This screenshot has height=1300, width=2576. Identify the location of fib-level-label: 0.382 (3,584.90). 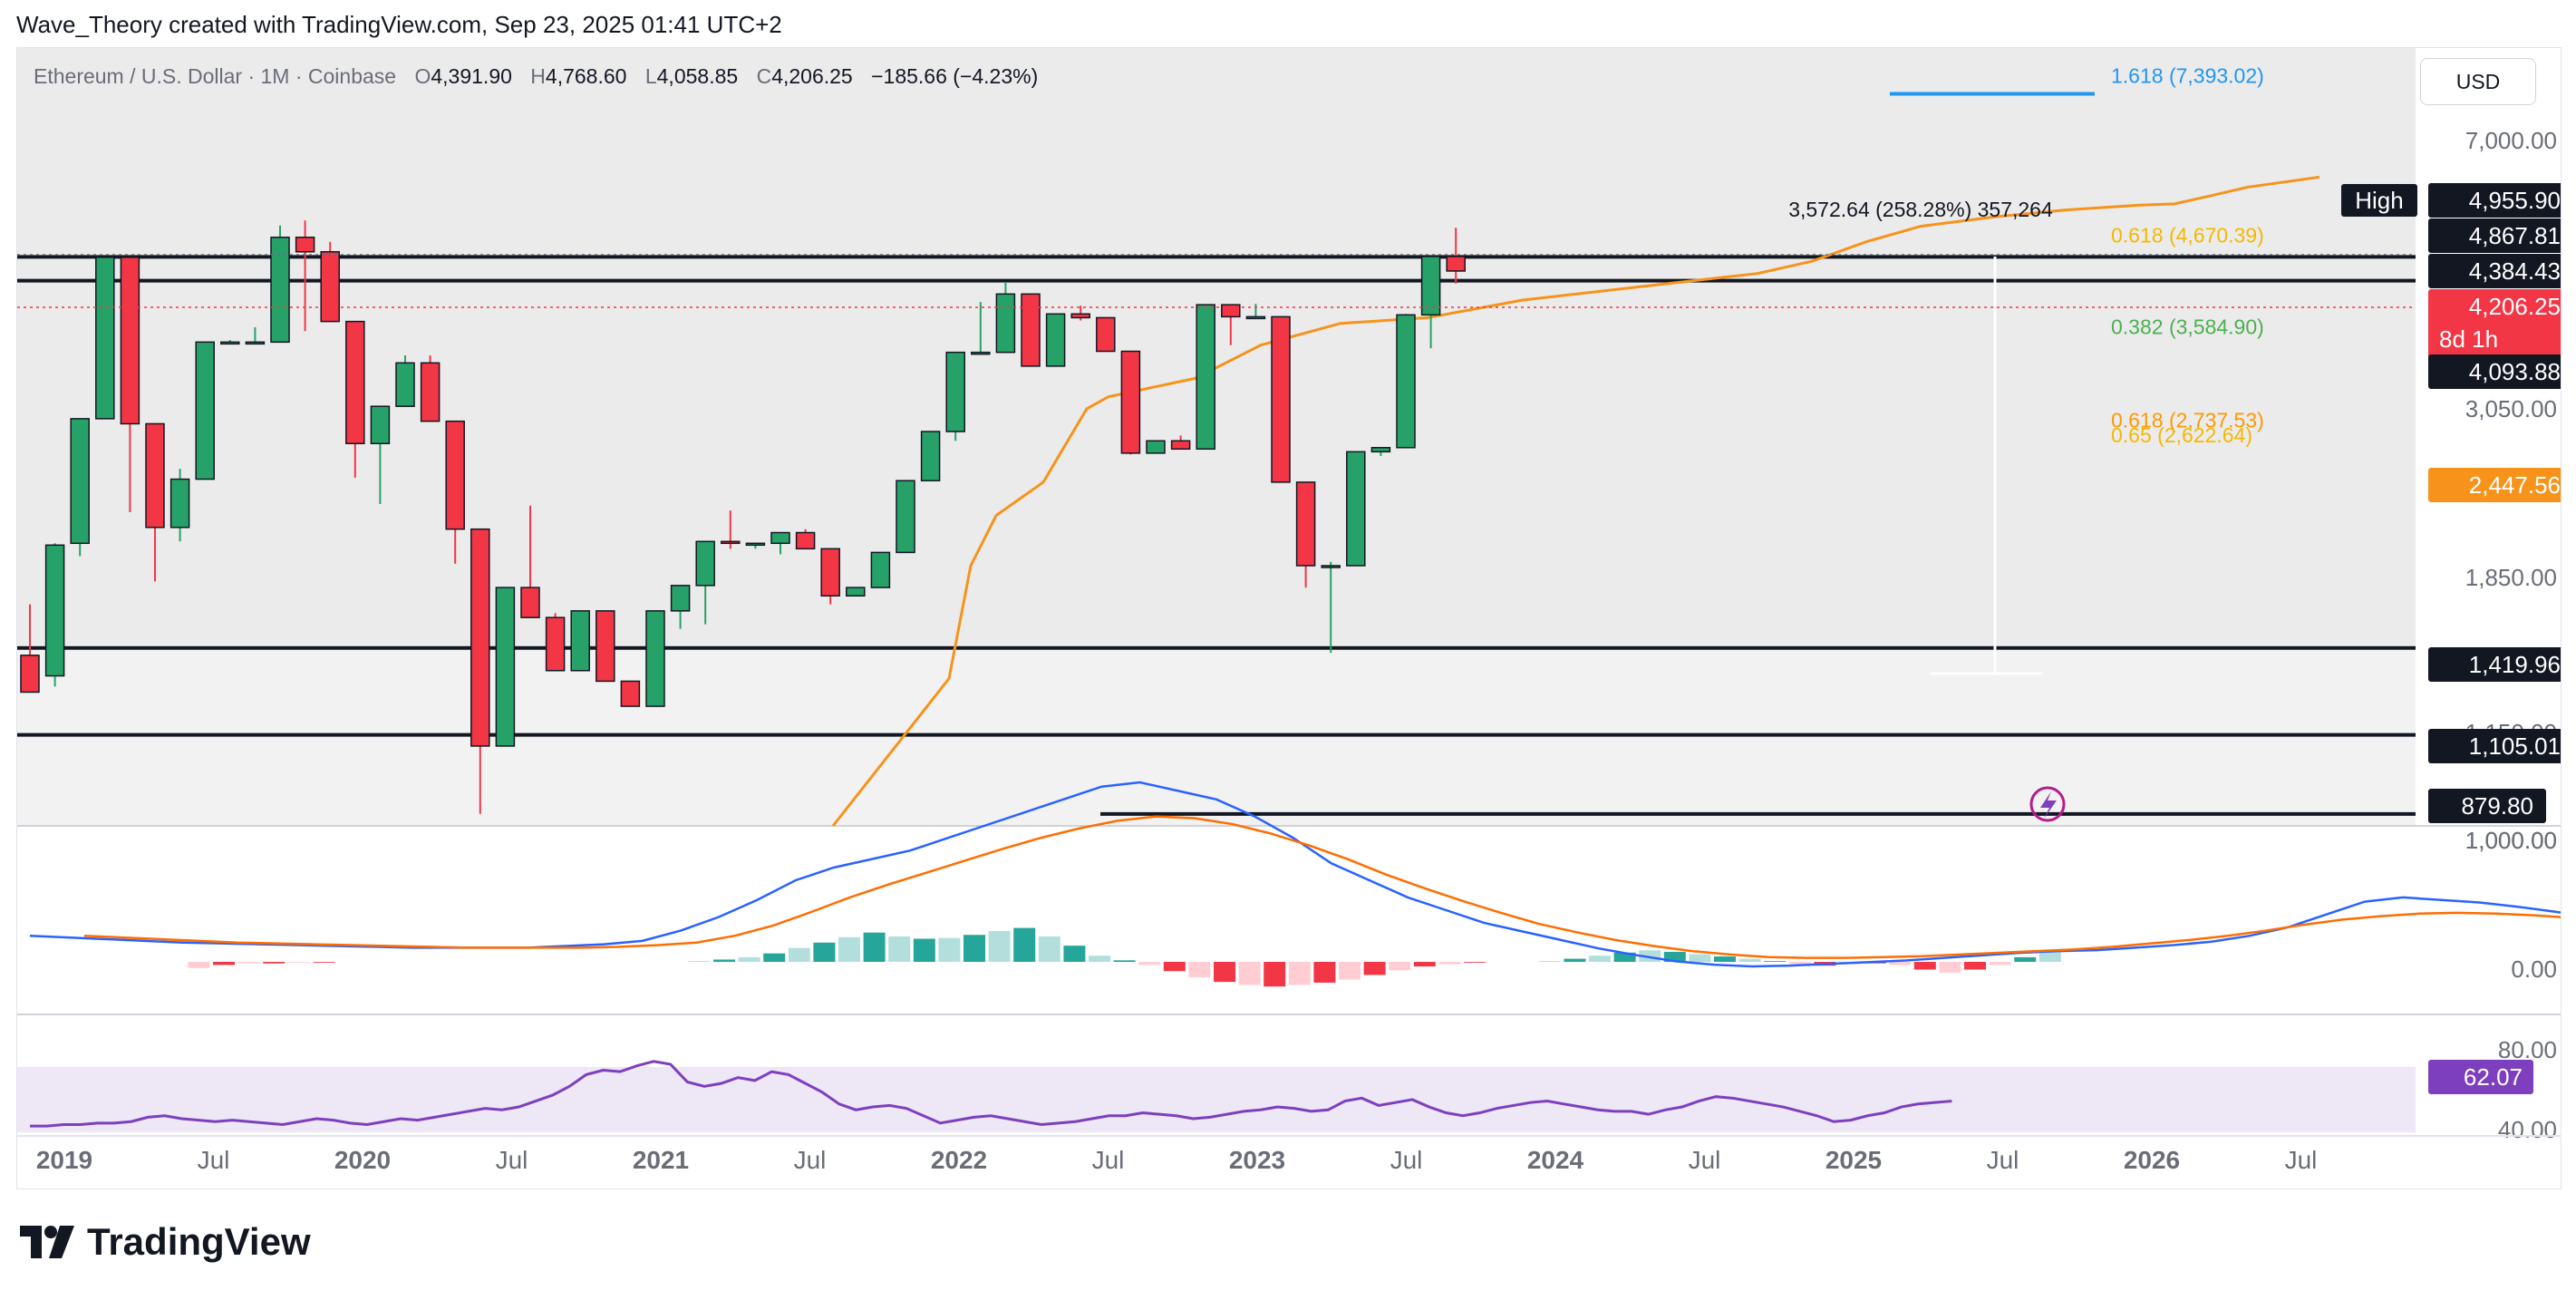
(2187, 326).